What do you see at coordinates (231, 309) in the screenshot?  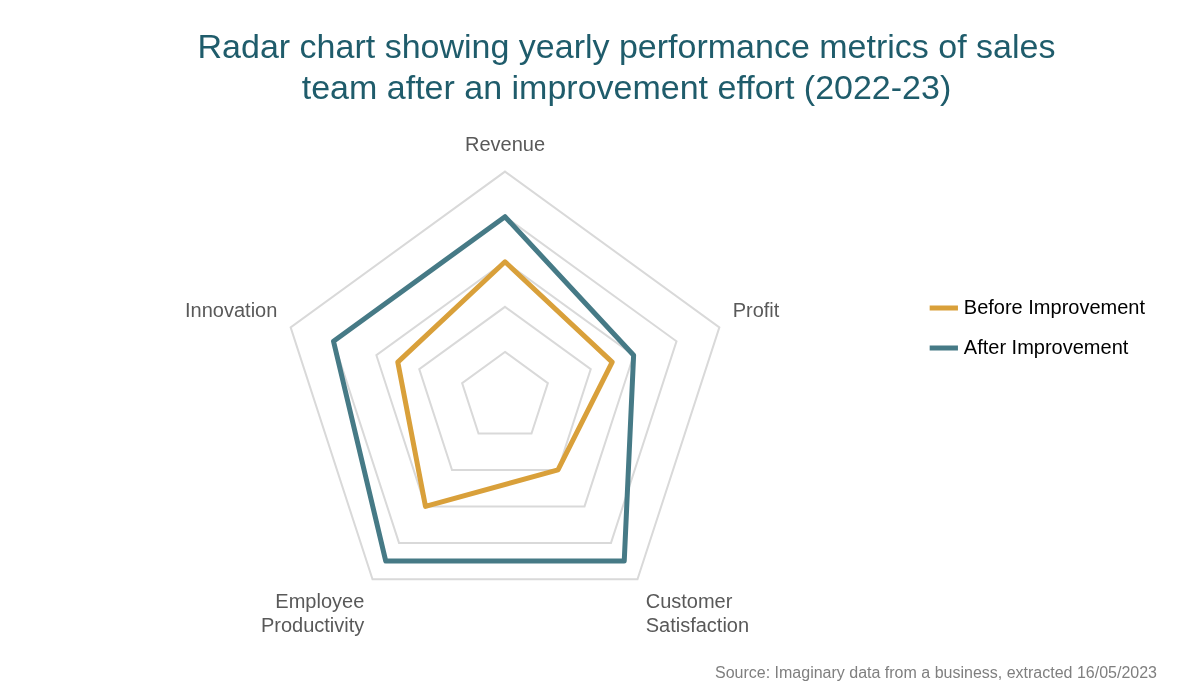 I see `spoke-label: Innovation` at bounding box center [231, 309].